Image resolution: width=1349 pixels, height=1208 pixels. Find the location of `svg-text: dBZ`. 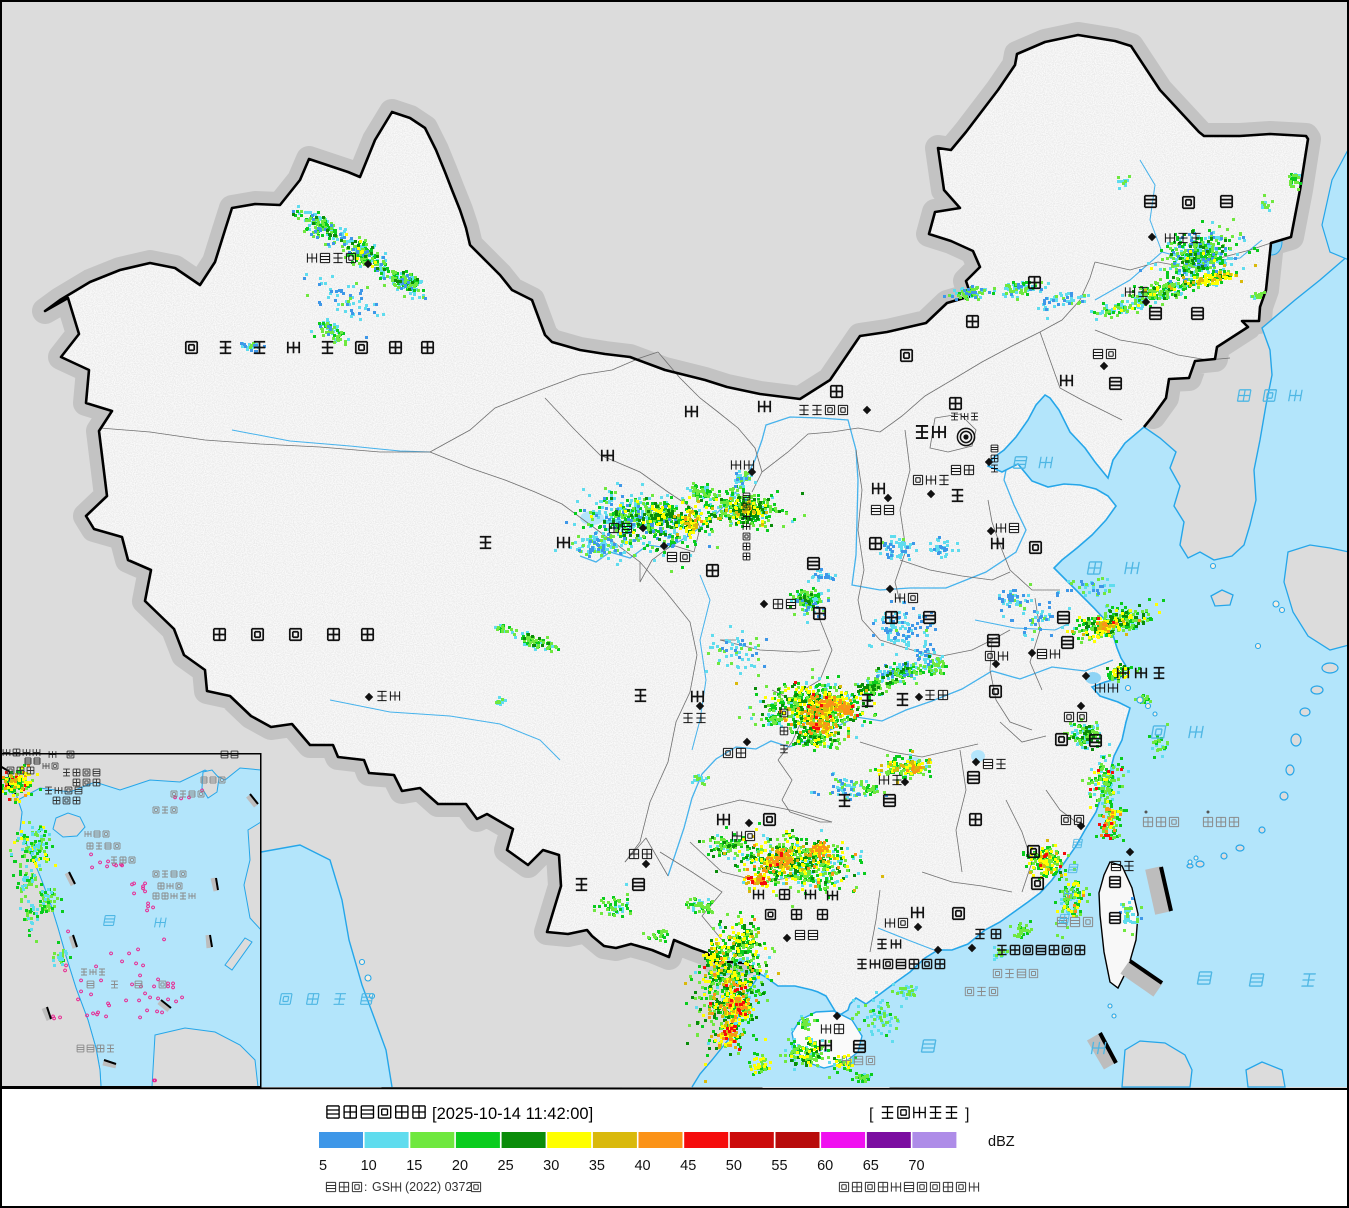

svg-text: dBZ is located at coordinates (1001, 1142).